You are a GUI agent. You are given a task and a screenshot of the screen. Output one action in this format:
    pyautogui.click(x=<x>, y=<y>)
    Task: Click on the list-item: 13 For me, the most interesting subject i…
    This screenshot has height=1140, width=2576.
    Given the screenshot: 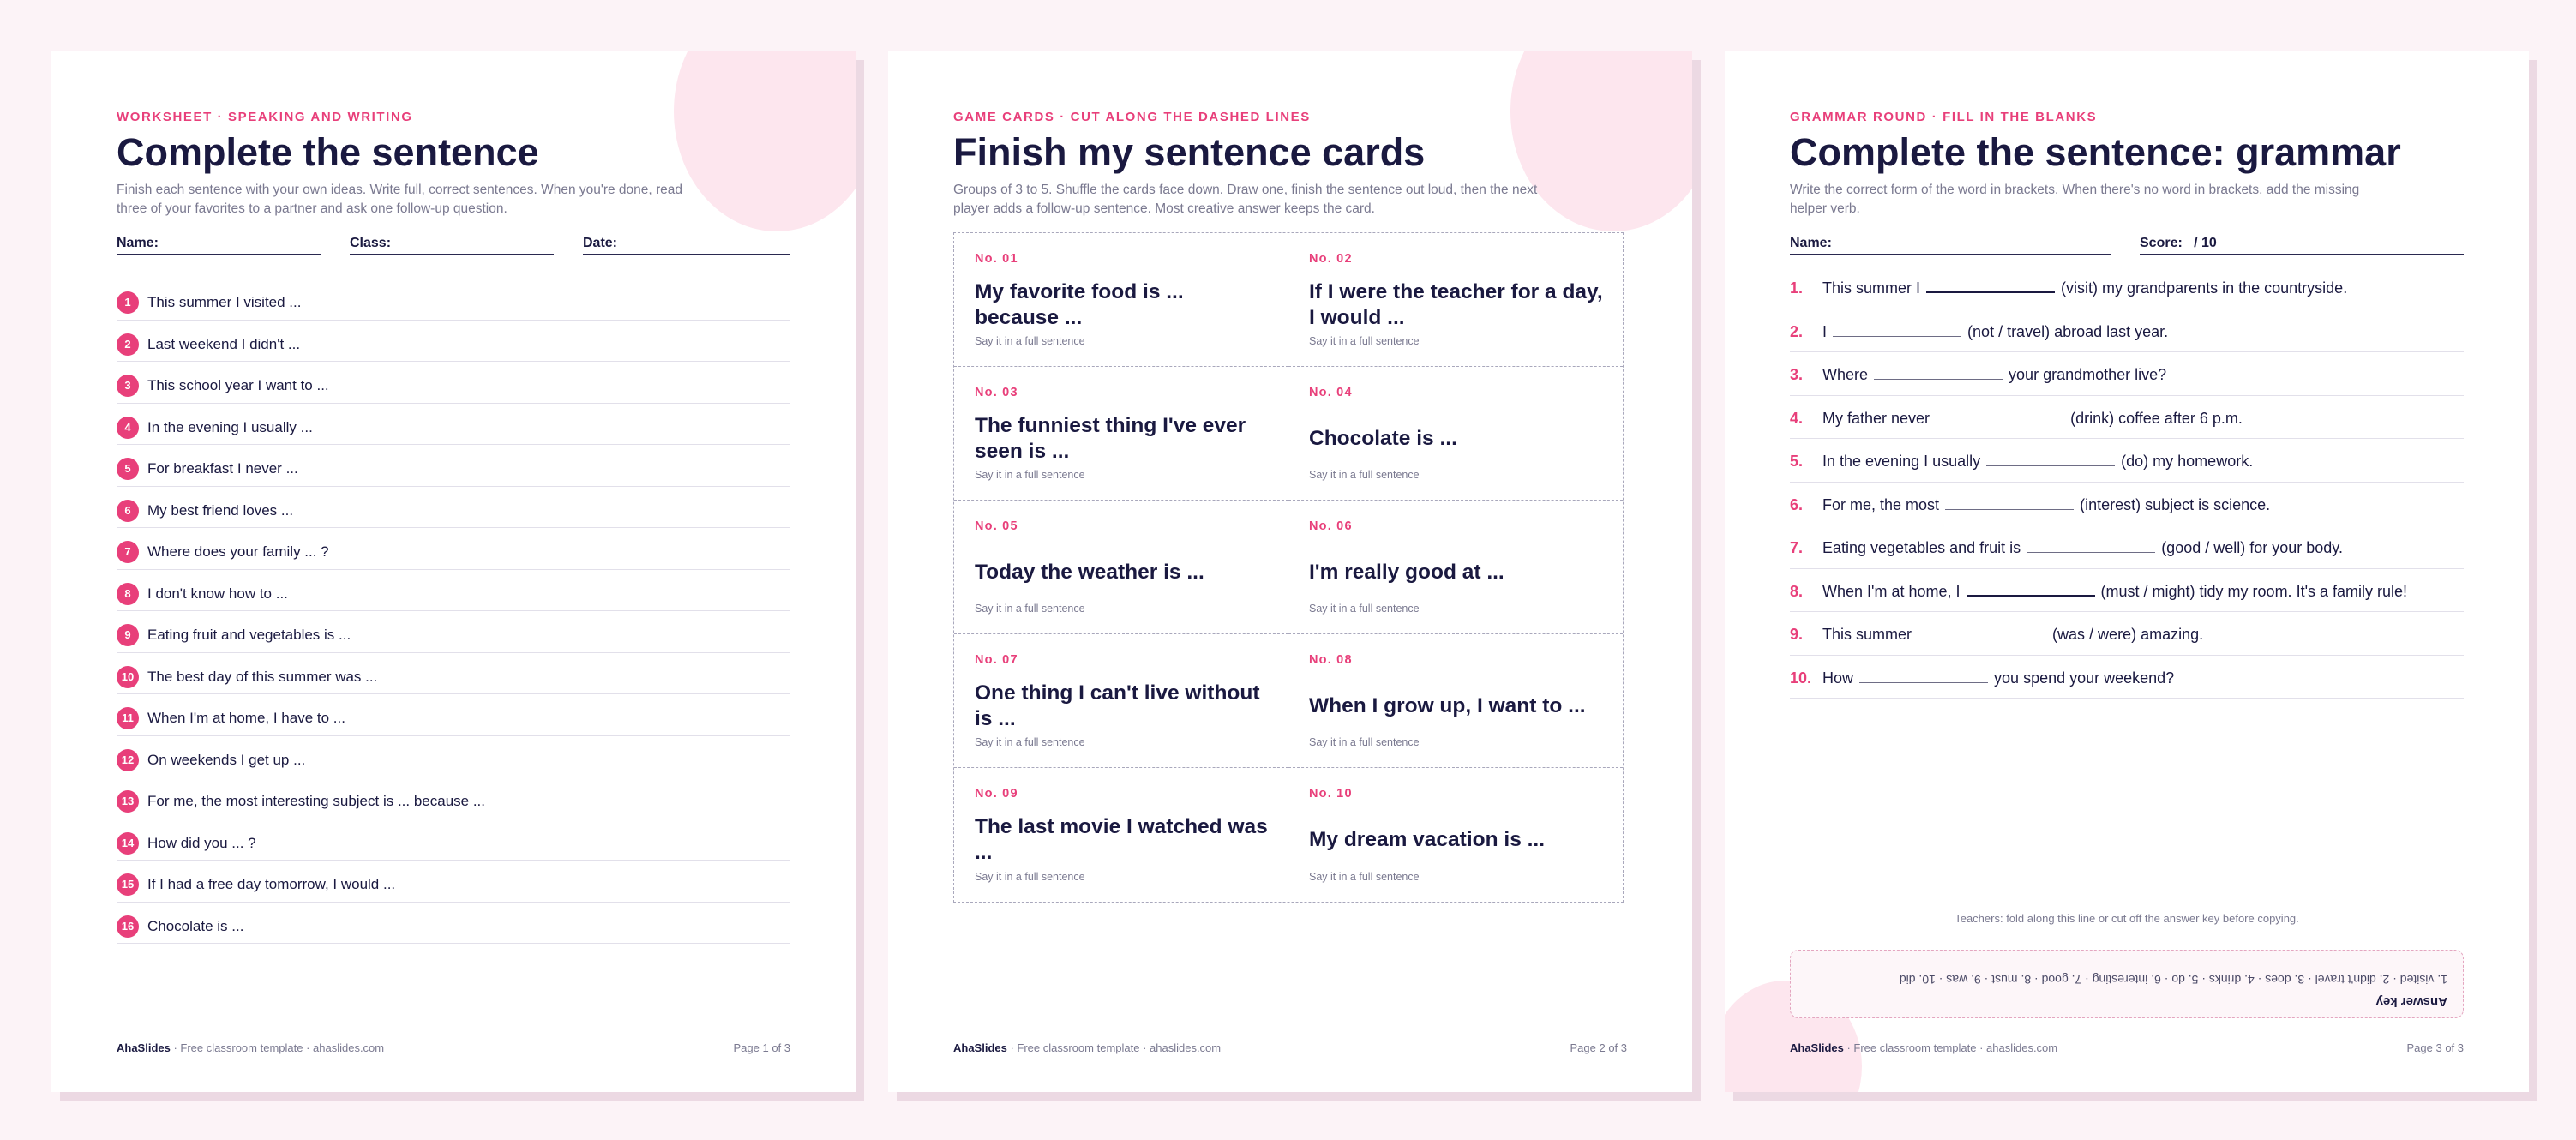 What is the action you would take?
    pyautogui.click(x=453, y=798)
    